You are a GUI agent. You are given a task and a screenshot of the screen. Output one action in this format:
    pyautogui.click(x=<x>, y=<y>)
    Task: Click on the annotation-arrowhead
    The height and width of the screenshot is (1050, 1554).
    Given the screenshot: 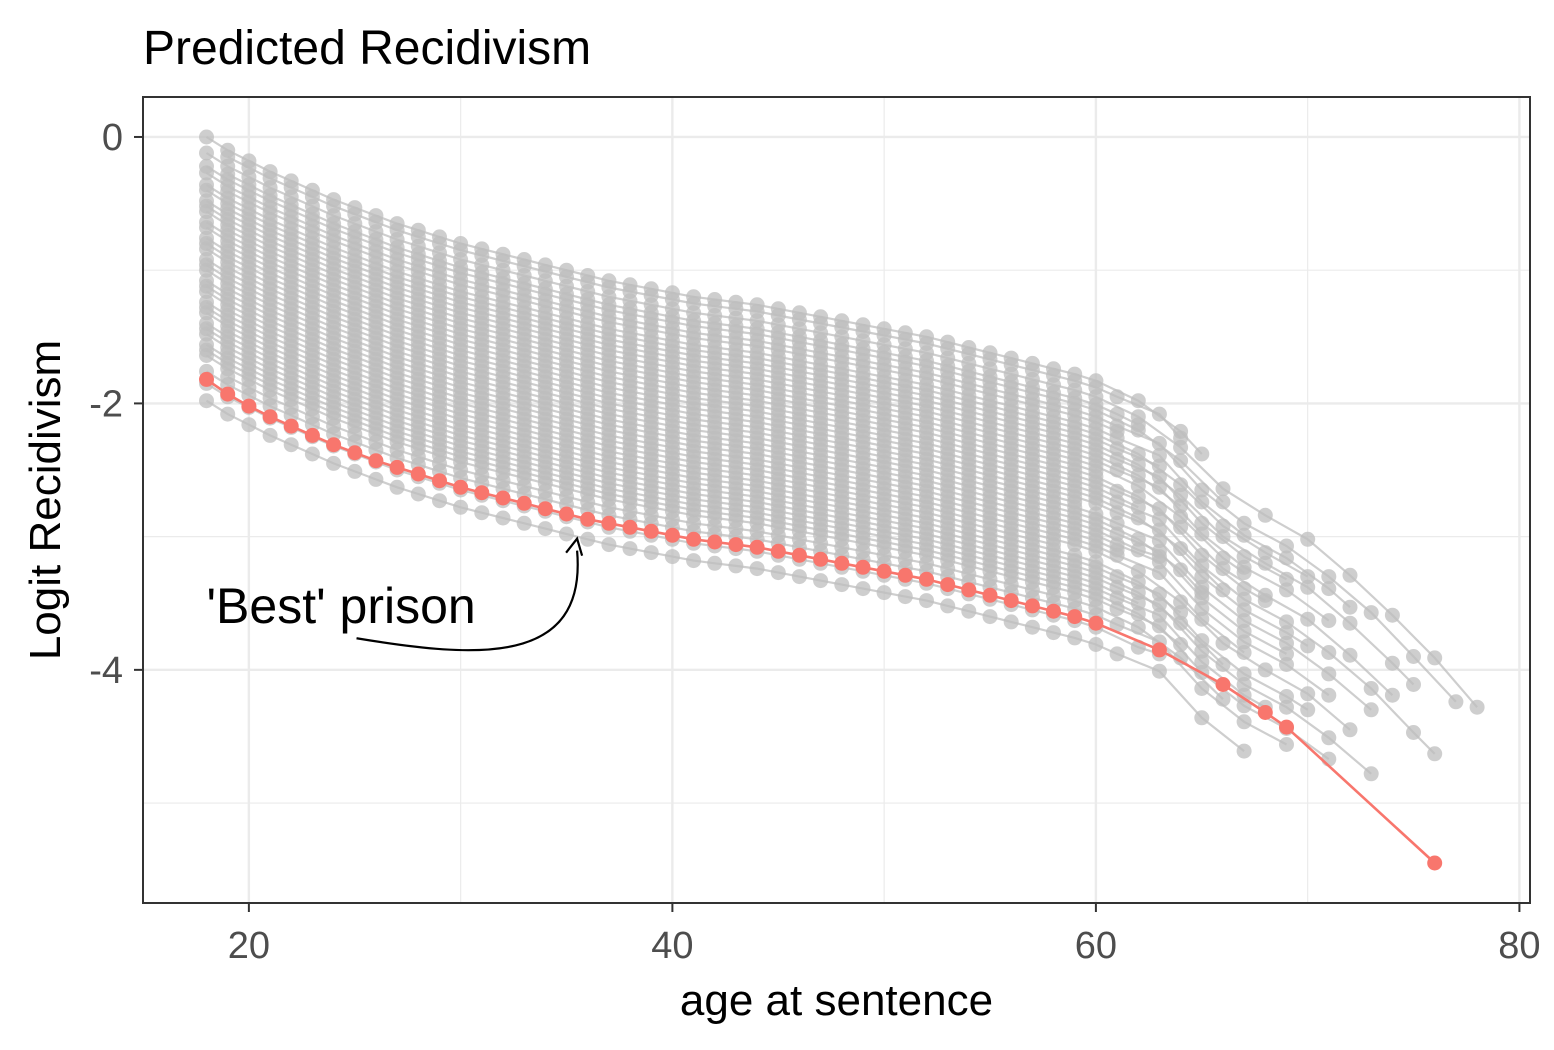 What is the action you would take?
    pyautogui.click(x=574, y=546)
    